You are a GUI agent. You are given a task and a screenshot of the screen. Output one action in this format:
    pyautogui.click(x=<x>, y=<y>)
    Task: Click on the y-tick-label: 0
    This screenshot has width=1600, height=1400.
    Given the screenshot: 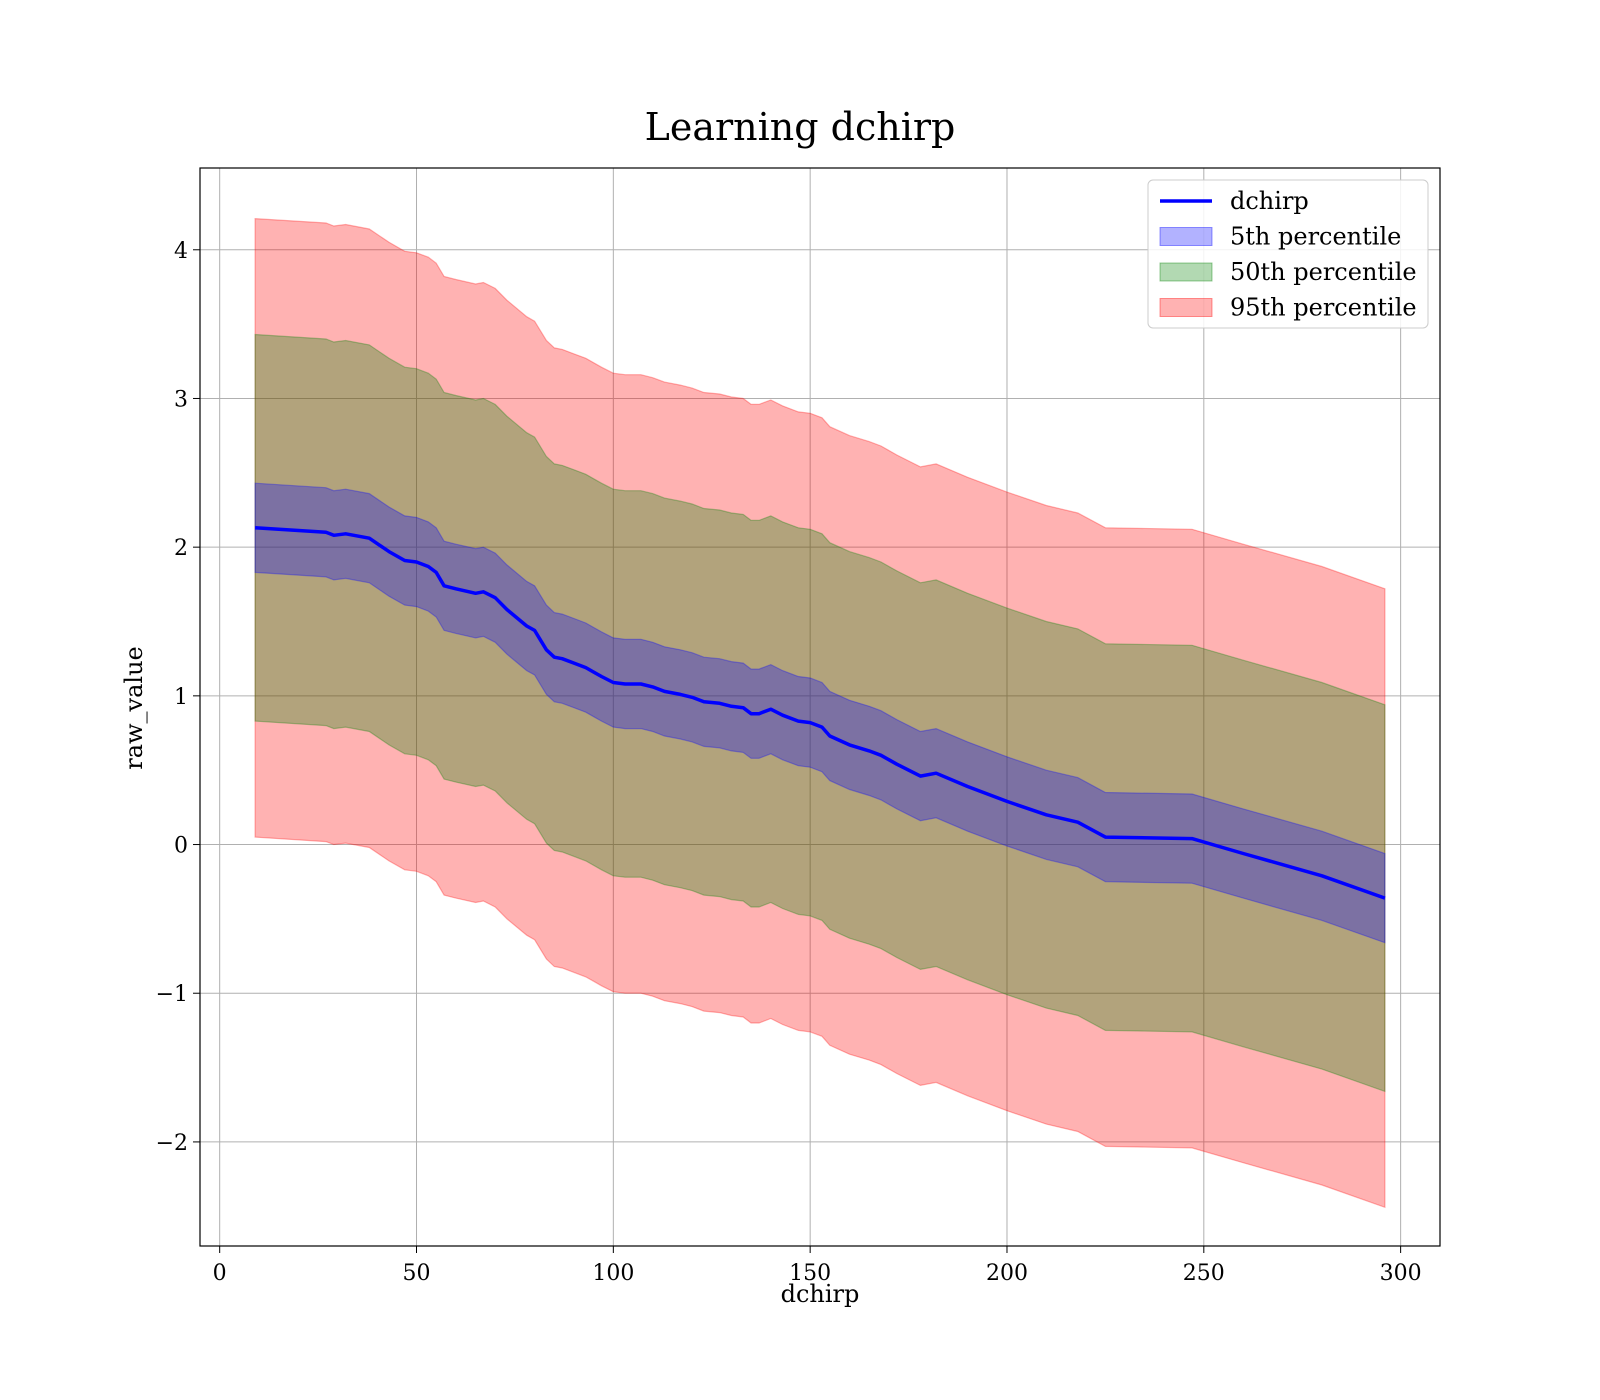 What is the action you would take?
    pyautogui.click(x=181, y=846)
    